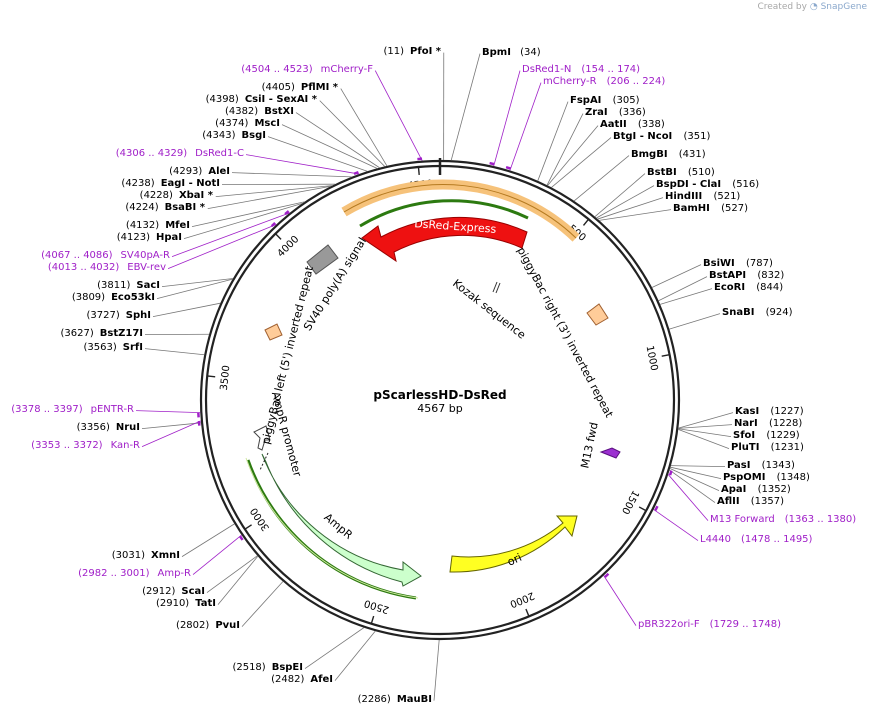  I want to click on site-FspAI: FspAI (305), so click(605, 100).